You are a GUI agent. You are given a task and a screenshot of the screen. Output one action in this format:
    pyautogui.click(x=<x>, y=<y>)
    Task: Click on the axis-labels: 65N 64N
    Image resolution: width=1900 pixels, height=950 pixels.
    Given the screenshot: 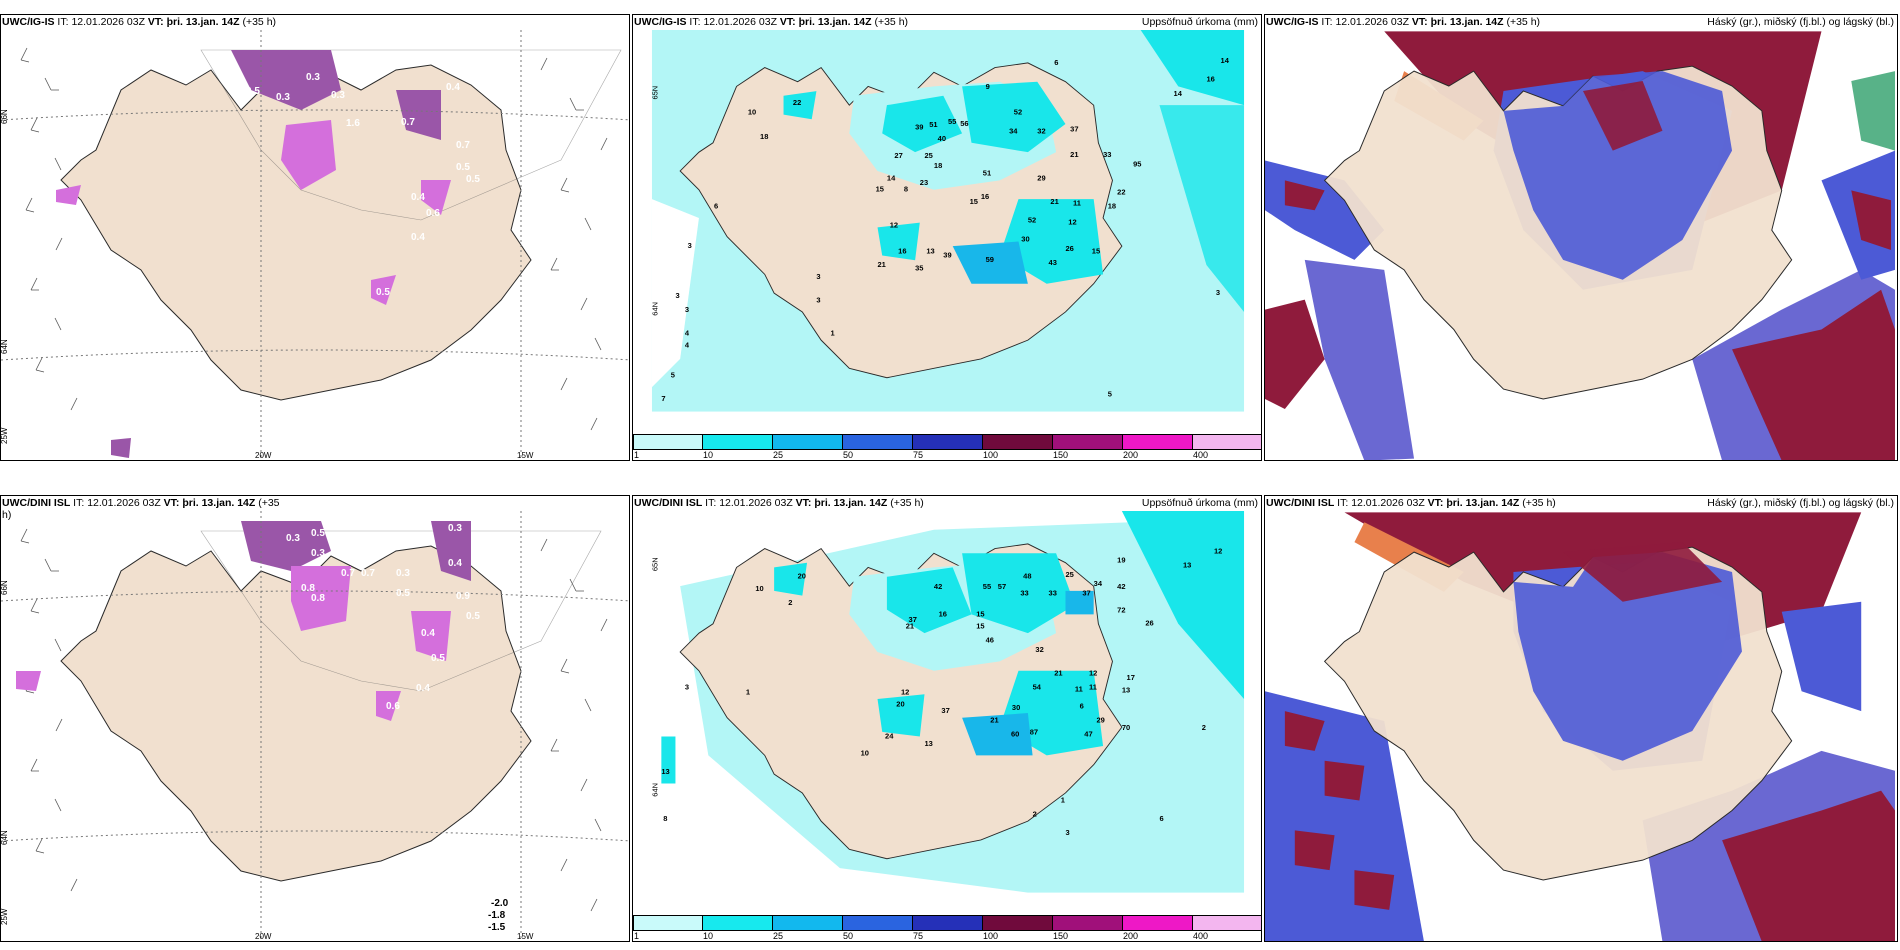 What is the action you would take?
    pyautogui.click(x=655, y=201)
    